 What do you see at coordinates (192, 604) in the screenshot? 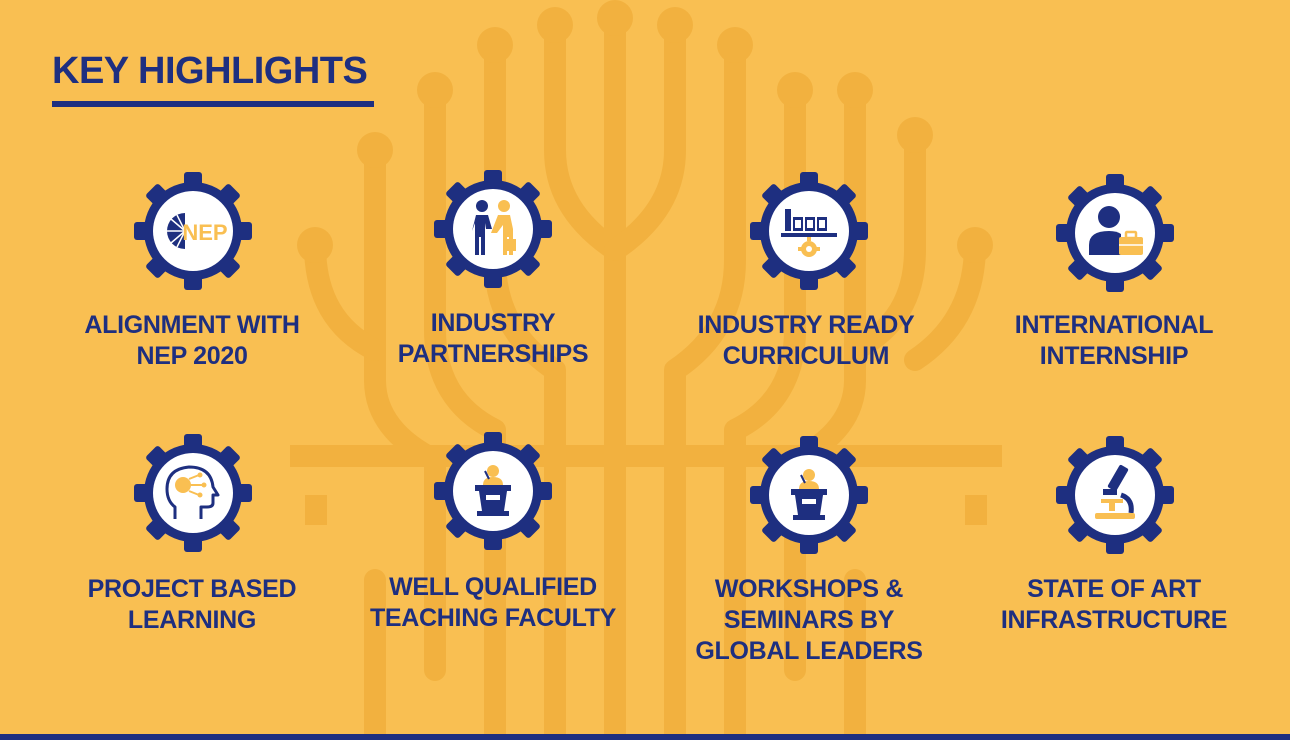
I see `highlight-label-project-learning: PROJECT BASED LEARNING` at bounding box center [192, 604].